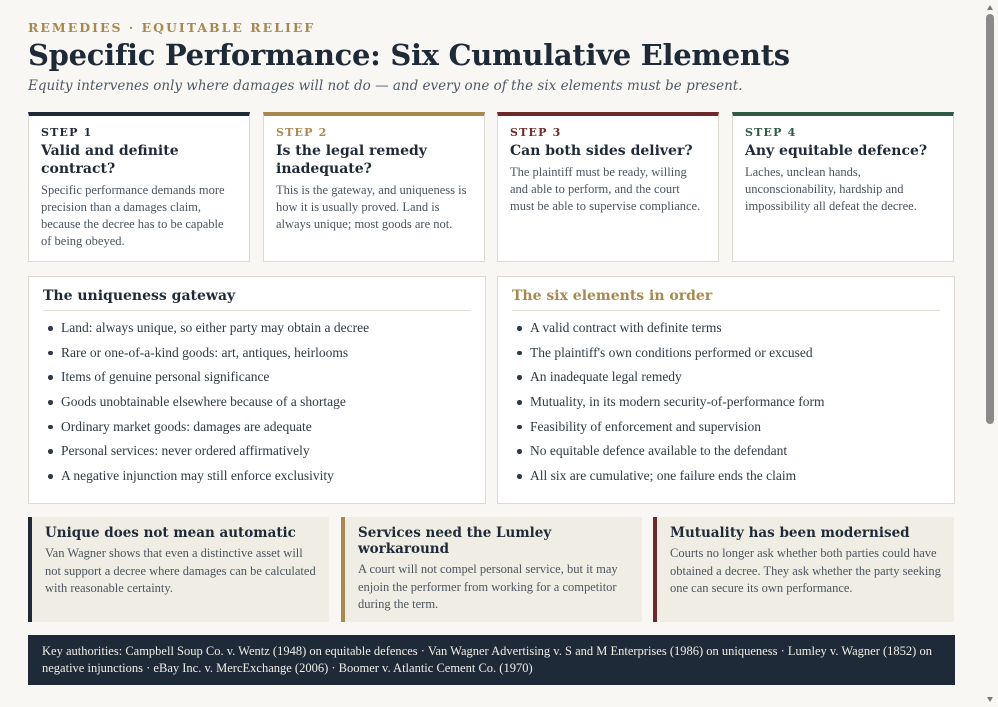 The height and width of the screenshot is (707, 998). What do you see at coordinates (728, 377) in the screenshot?
I see `list-item: An inadequate legal remedy` at bounding box center [728, 377].